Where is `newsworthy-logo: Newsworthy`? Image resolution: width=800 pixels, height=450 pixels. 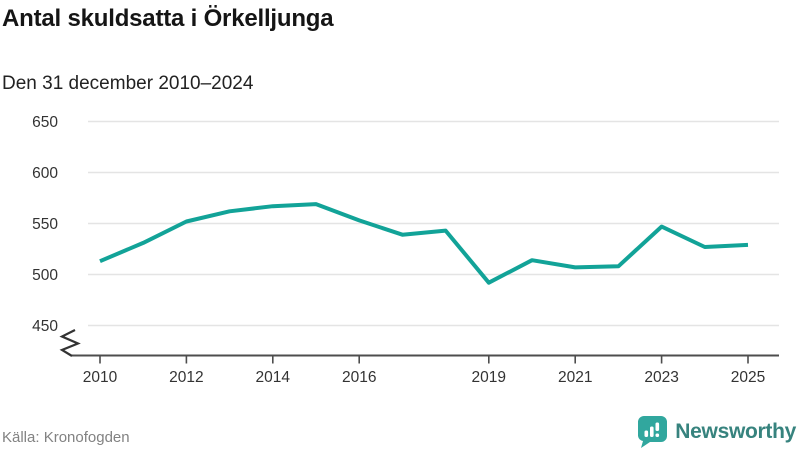 newsworthy-logo: Newsworthy is located at coordinates (716, 431).